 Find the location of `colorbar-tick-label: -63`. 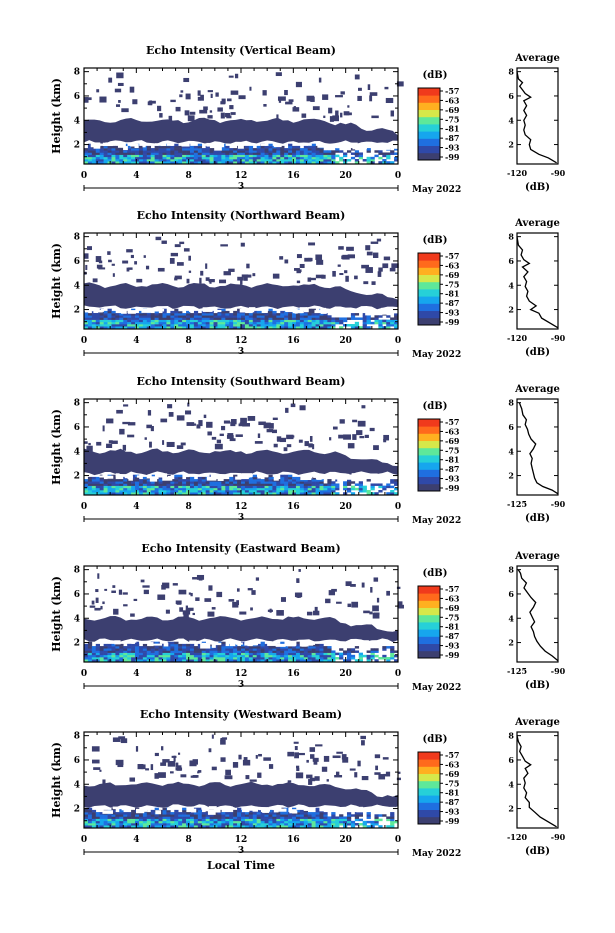

colorbar-tick-label: -63 is located at coordinates (452, 265).